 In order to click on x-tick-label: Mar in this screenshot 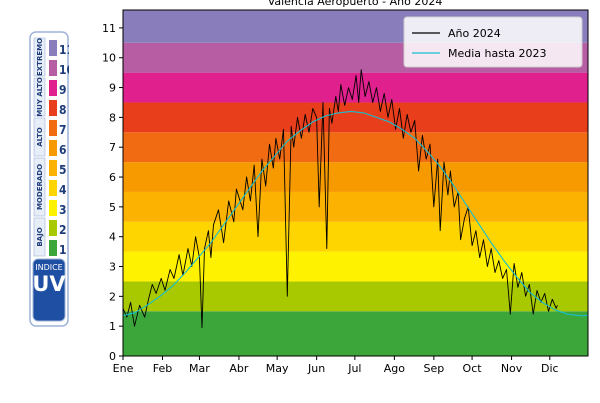, I will do `click(199, 368)`.